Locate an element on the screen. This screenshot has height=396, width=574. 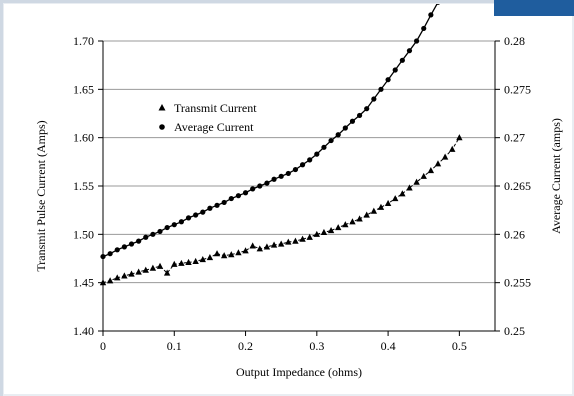
frame-top-border is located at coordinates (287, 1).